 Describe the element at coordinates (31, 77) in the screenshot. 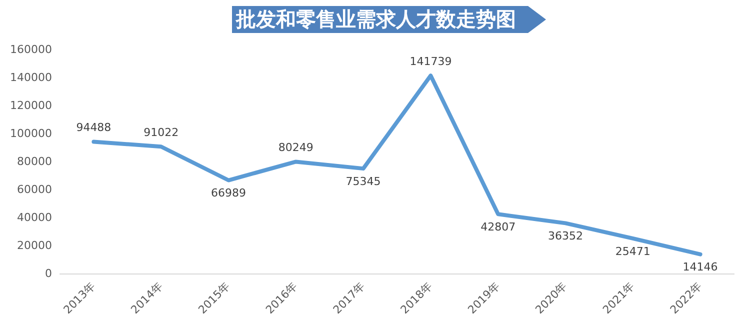

I see `y-tick-label: 140000` at that location.